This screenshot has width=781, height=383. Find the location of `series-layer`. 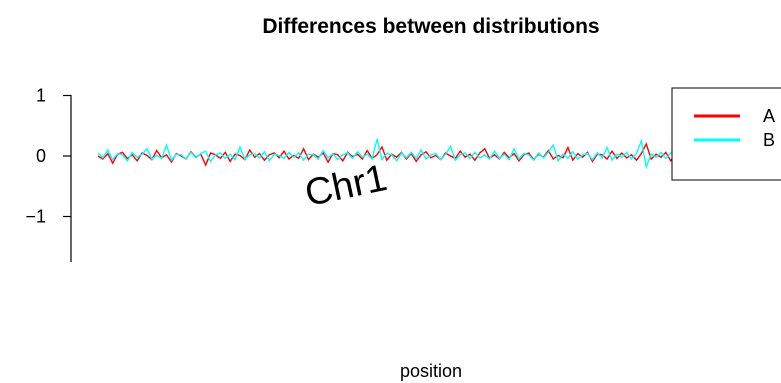

series-layer is located at coordinates (401, 154).